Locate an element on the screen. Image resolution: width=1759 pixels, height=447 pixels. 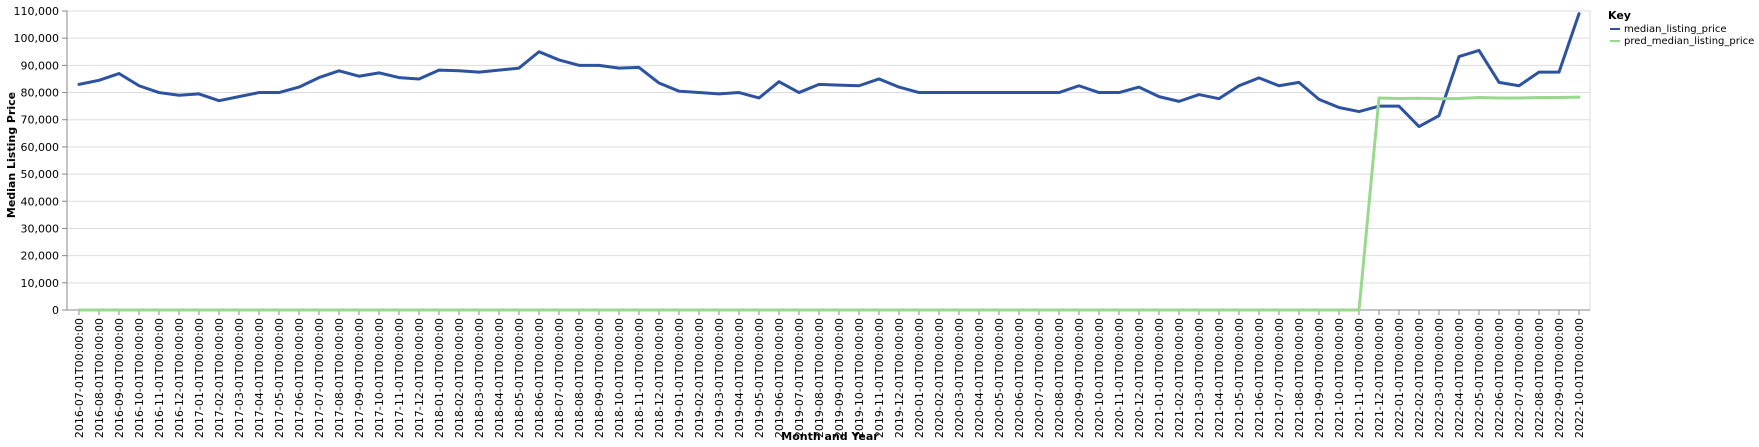
x-tick-label: 2021-01-01T00:00:00 is located at coordinates (1159, 378).